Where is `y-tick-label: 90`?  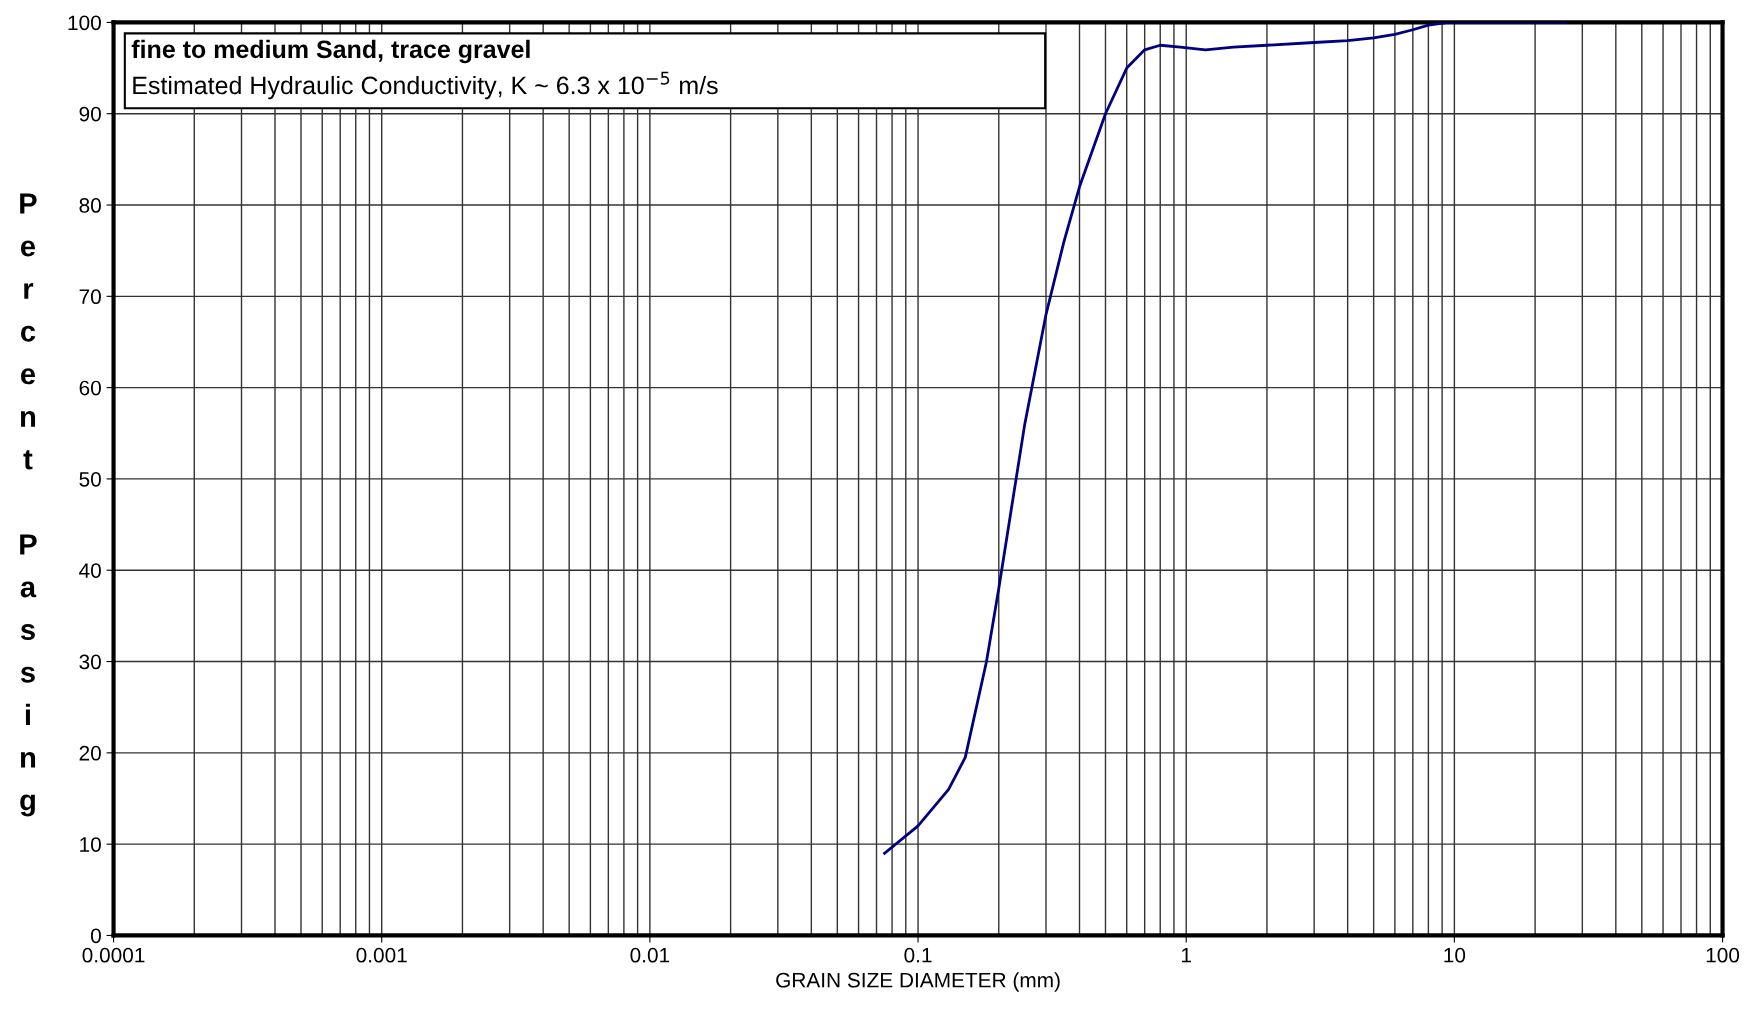 y-tick-label: 90 is located at coordinates (90, 114).